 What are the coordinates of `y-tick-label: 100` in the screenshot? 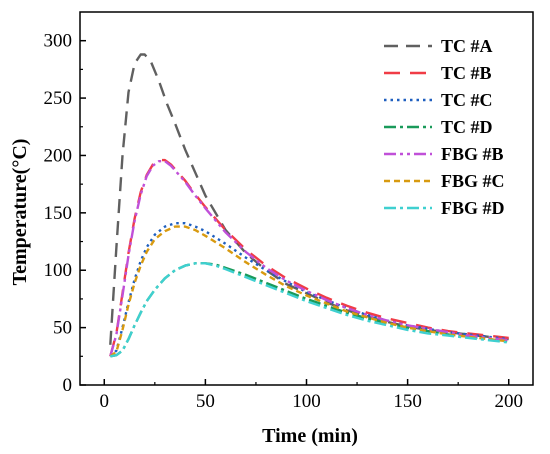 It's located at (58, 270).